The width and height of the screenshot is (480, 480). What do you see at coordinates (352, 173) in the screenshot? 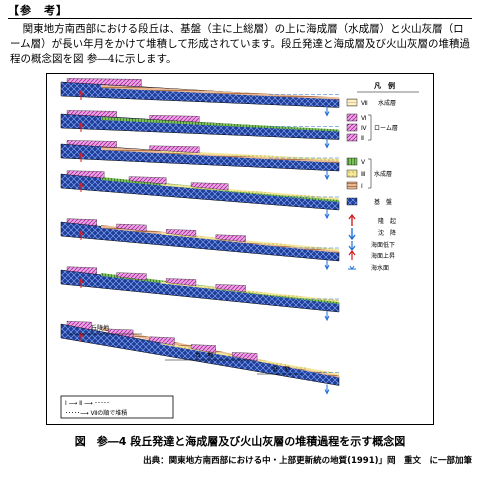
I see `legend-swatch-iii` at bounding box center [352, 173].